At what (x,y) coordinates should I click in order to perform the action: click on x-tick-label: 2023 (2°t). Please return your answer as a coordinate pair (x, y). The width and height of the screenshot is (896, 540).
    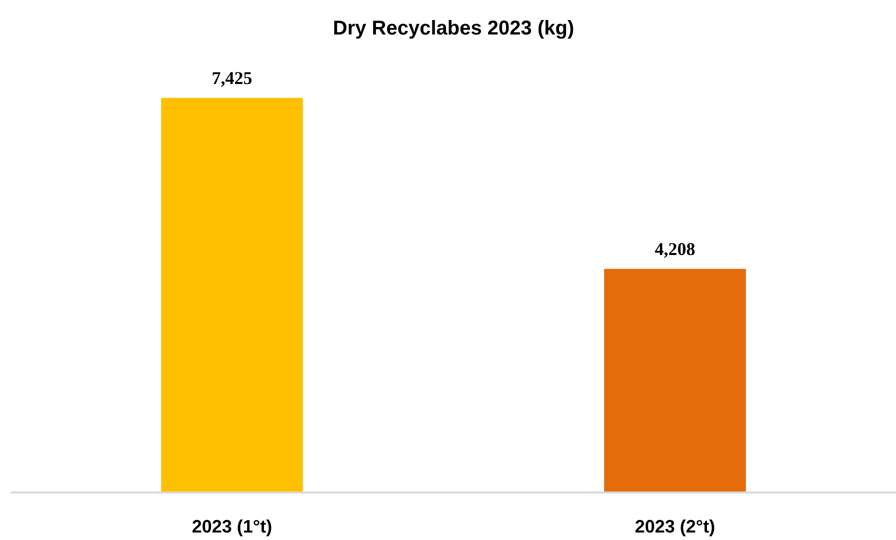
    Looking at the image, I should click on (675, 526).